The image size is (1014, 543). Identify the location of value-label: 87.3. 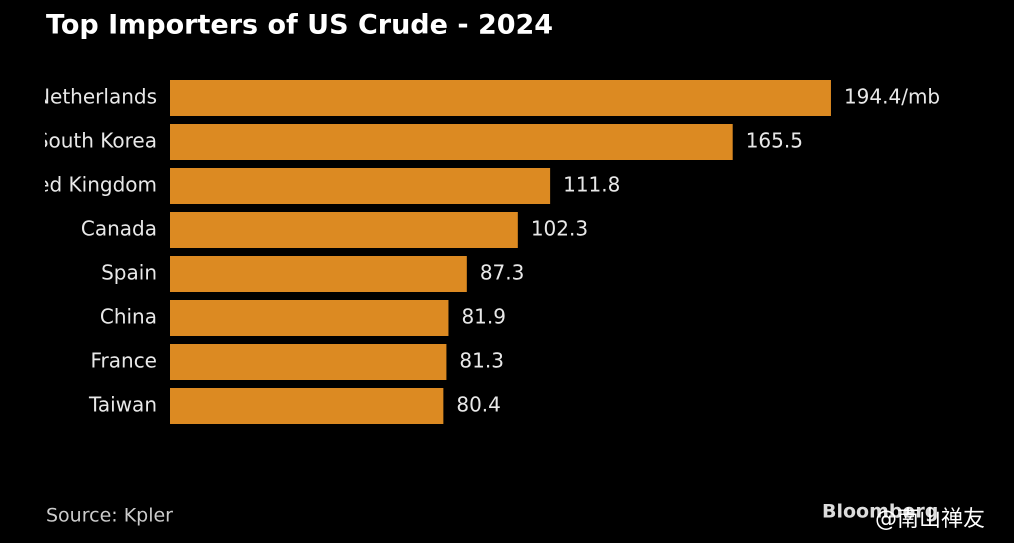
(502, 273).